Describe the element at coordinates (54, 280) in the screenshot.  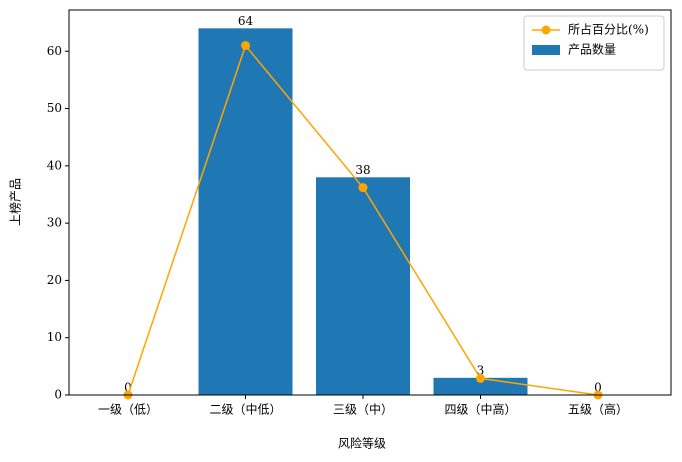
I see `y-tick-label: 20` at that location.